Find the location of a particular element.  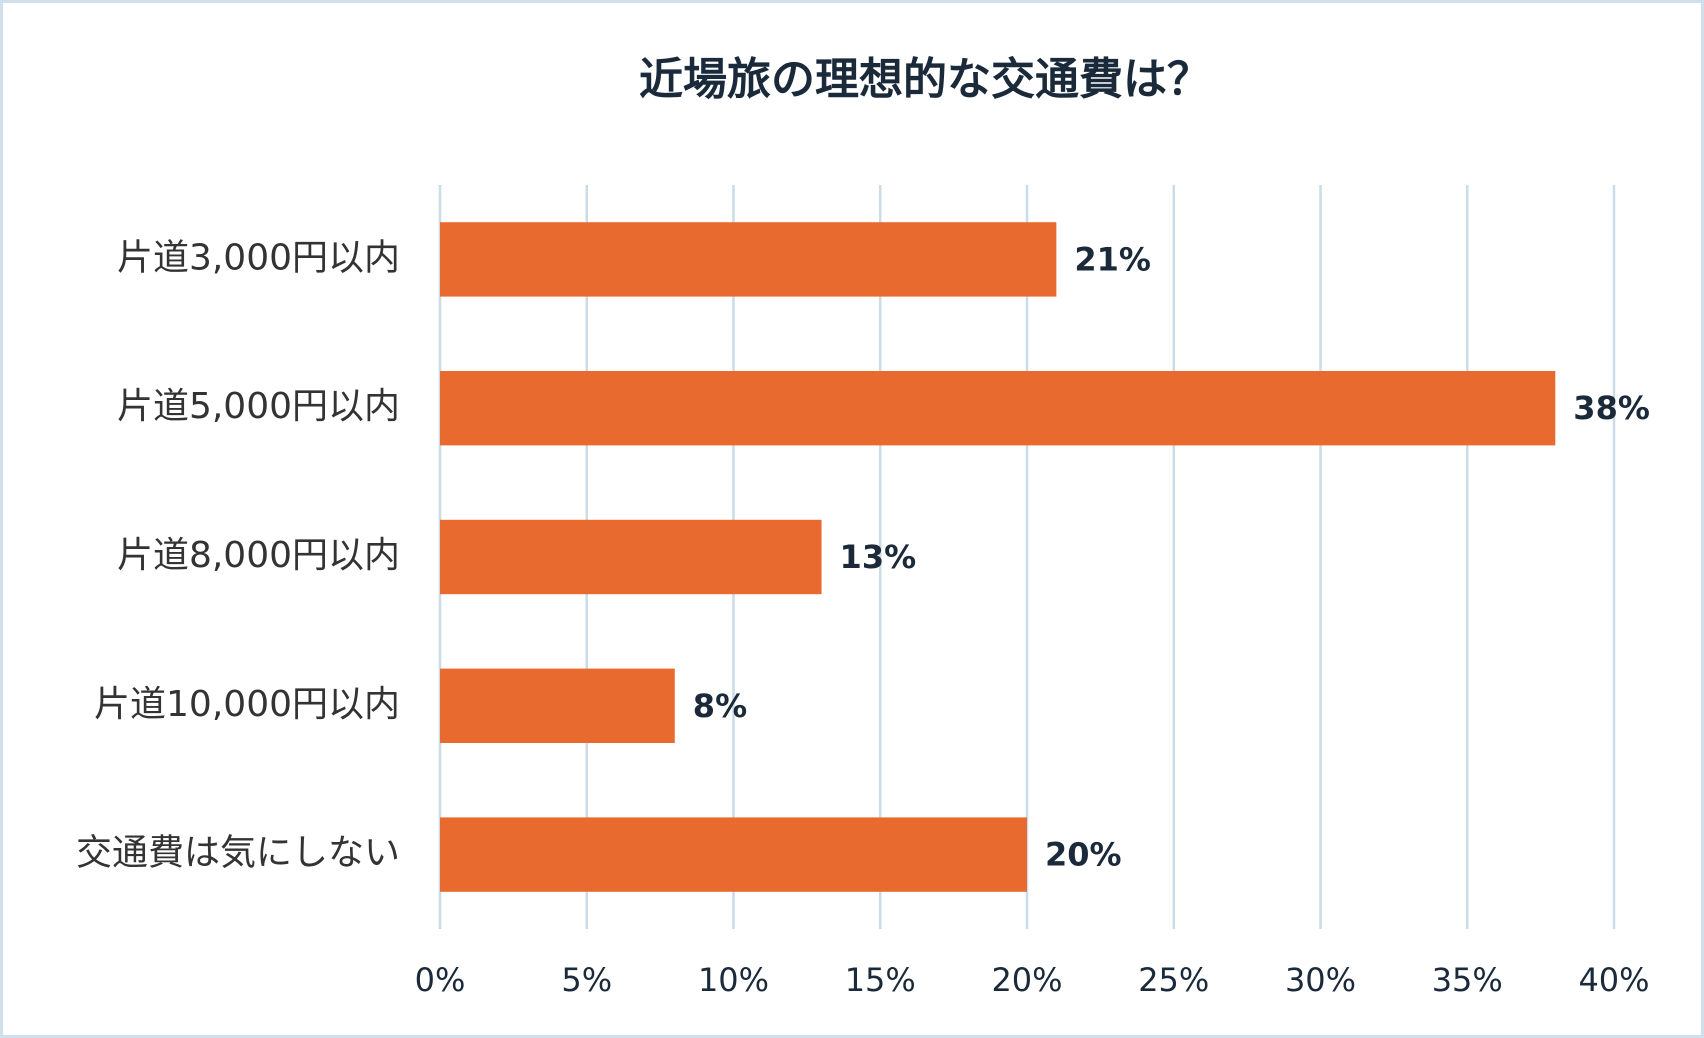

x-tick-label: 20% is located at coordinates (1026, 980).